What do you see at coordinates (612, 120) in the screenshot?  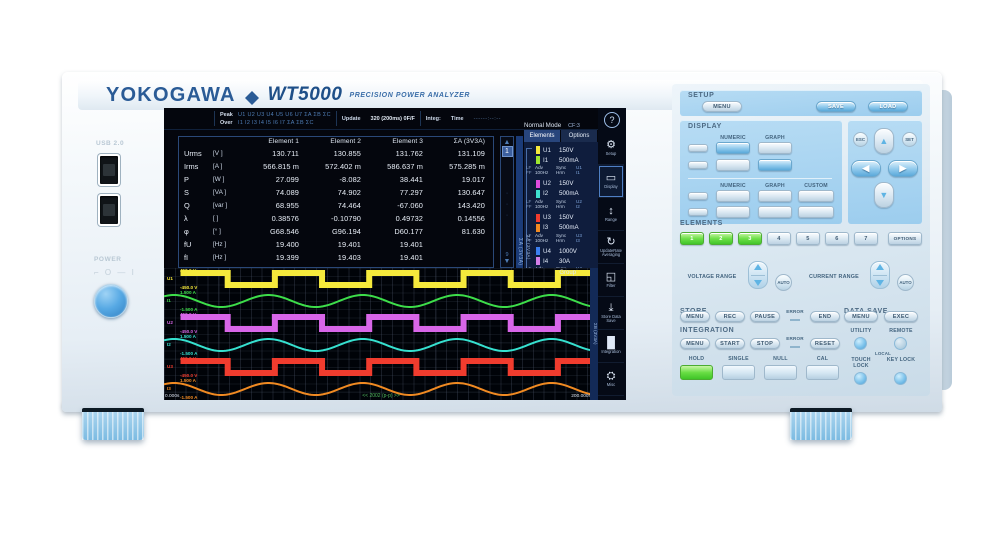 I see `help-icon: ?` at bounding box center [612, 120].